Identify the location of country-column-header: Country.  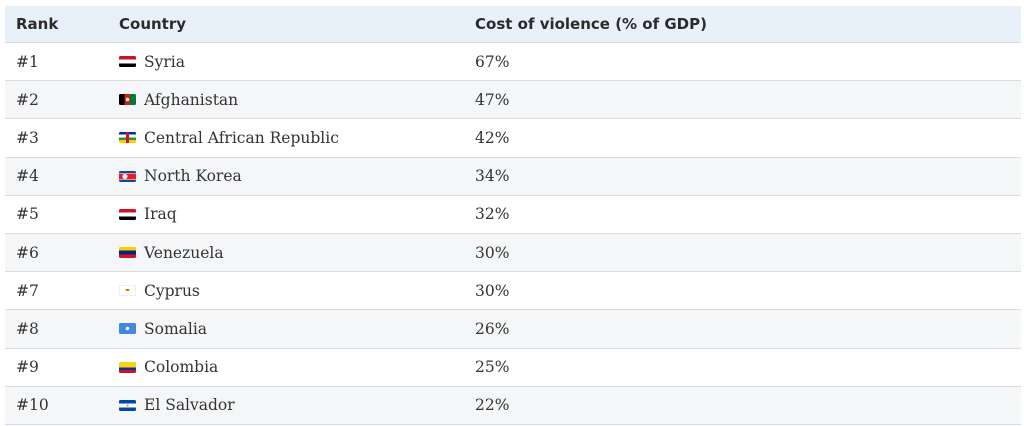
(153, 24).